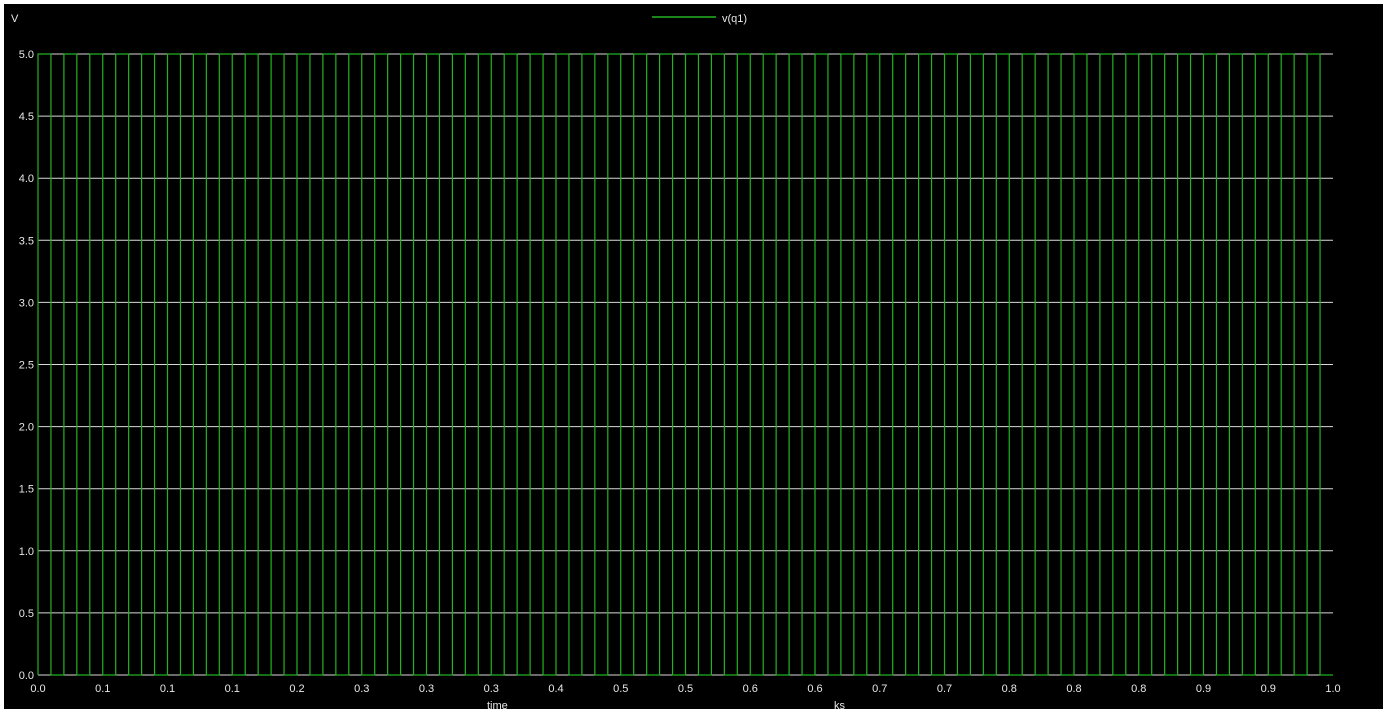 This screenshot has height=713, width=1387. What do you see at coordinates (699, 19) in the screenshot?
I see `legend: v(q1)` at bounding box center [699, 19].